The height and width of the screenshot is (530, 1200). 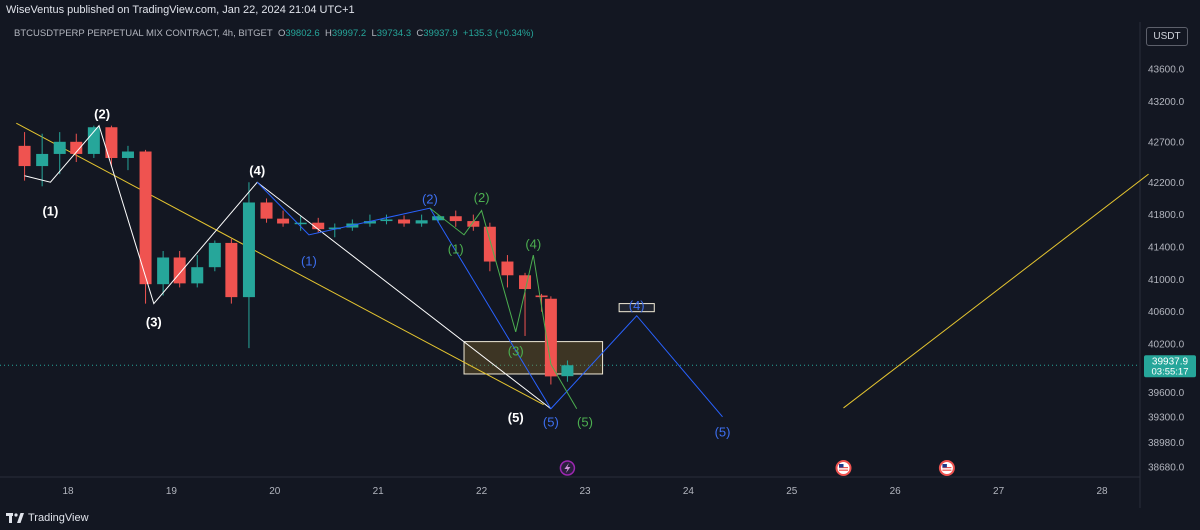 I want to click on y-tick-label: 38980.0, so click(x=1166, y=443).